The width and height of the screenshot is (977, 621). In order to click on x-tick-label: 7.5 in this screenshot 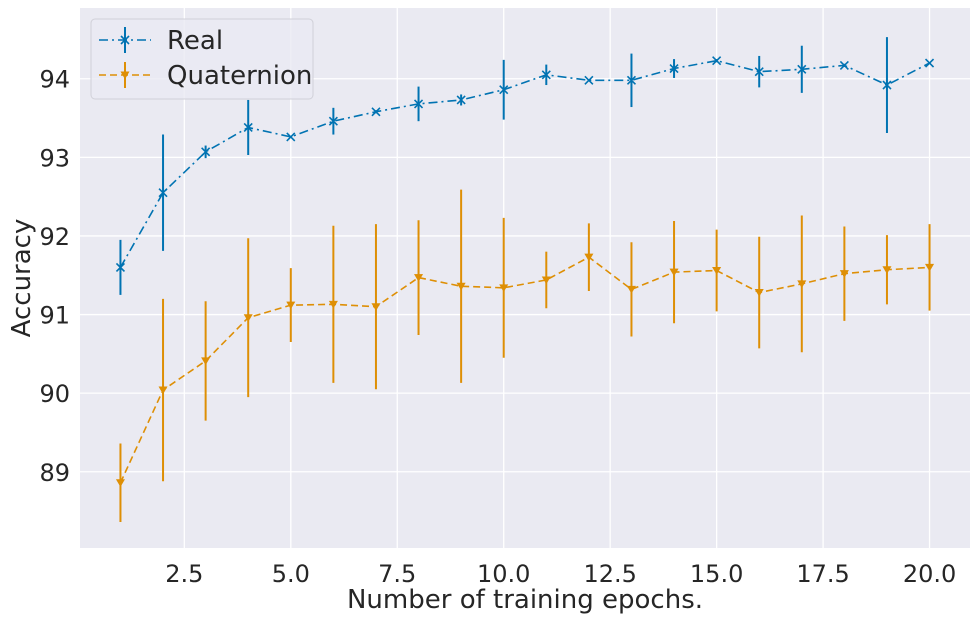, I will do `click(397, 574)`.